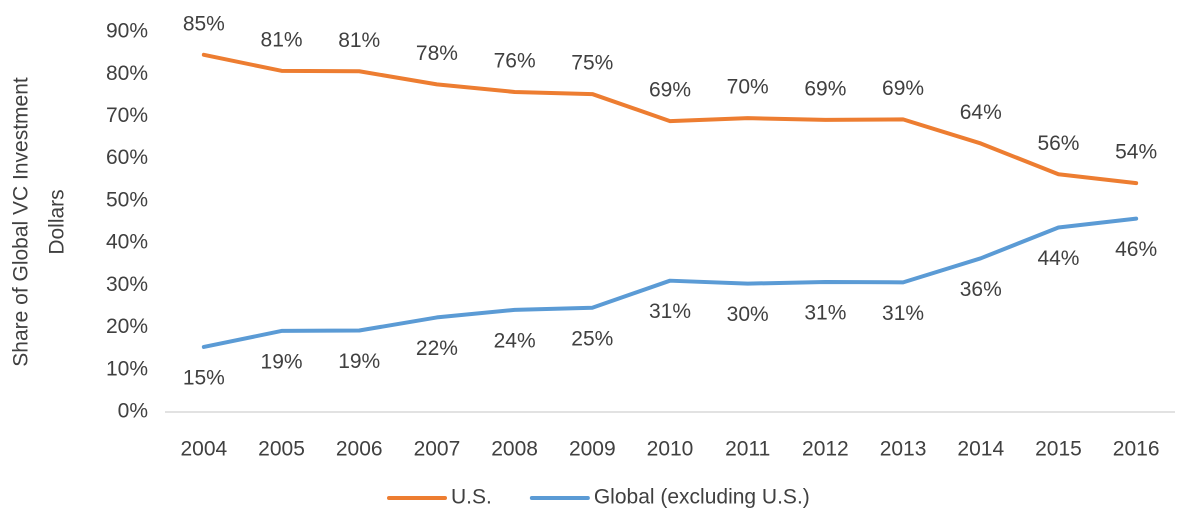  I want to click on x-tick-label: 2016, so click(1136, 449).